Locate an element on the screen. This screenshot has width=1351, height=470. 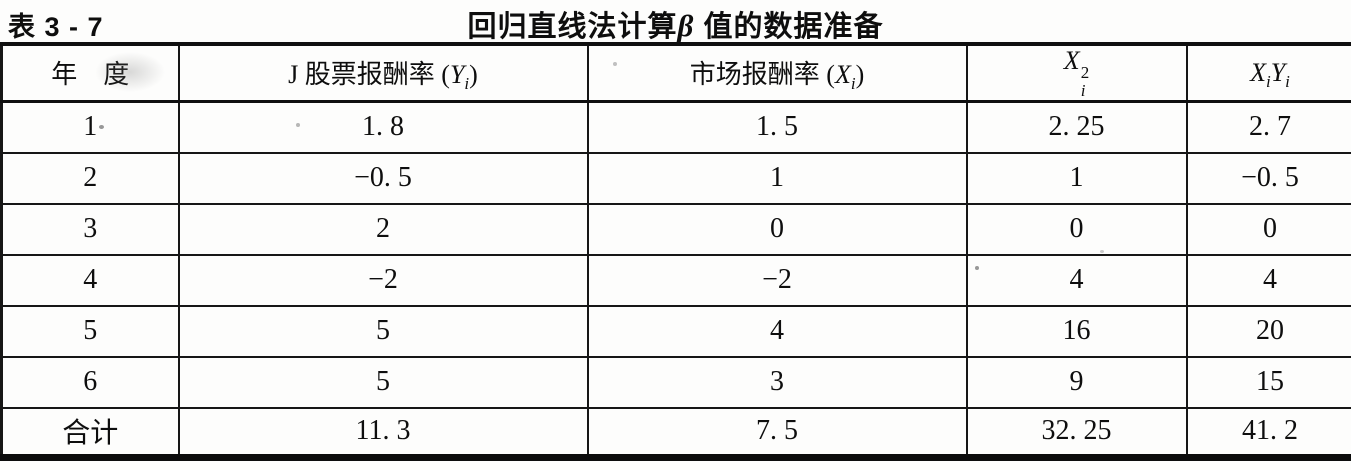
table-row: 5 5 4 16 20 is located at coordinates (675, 331).